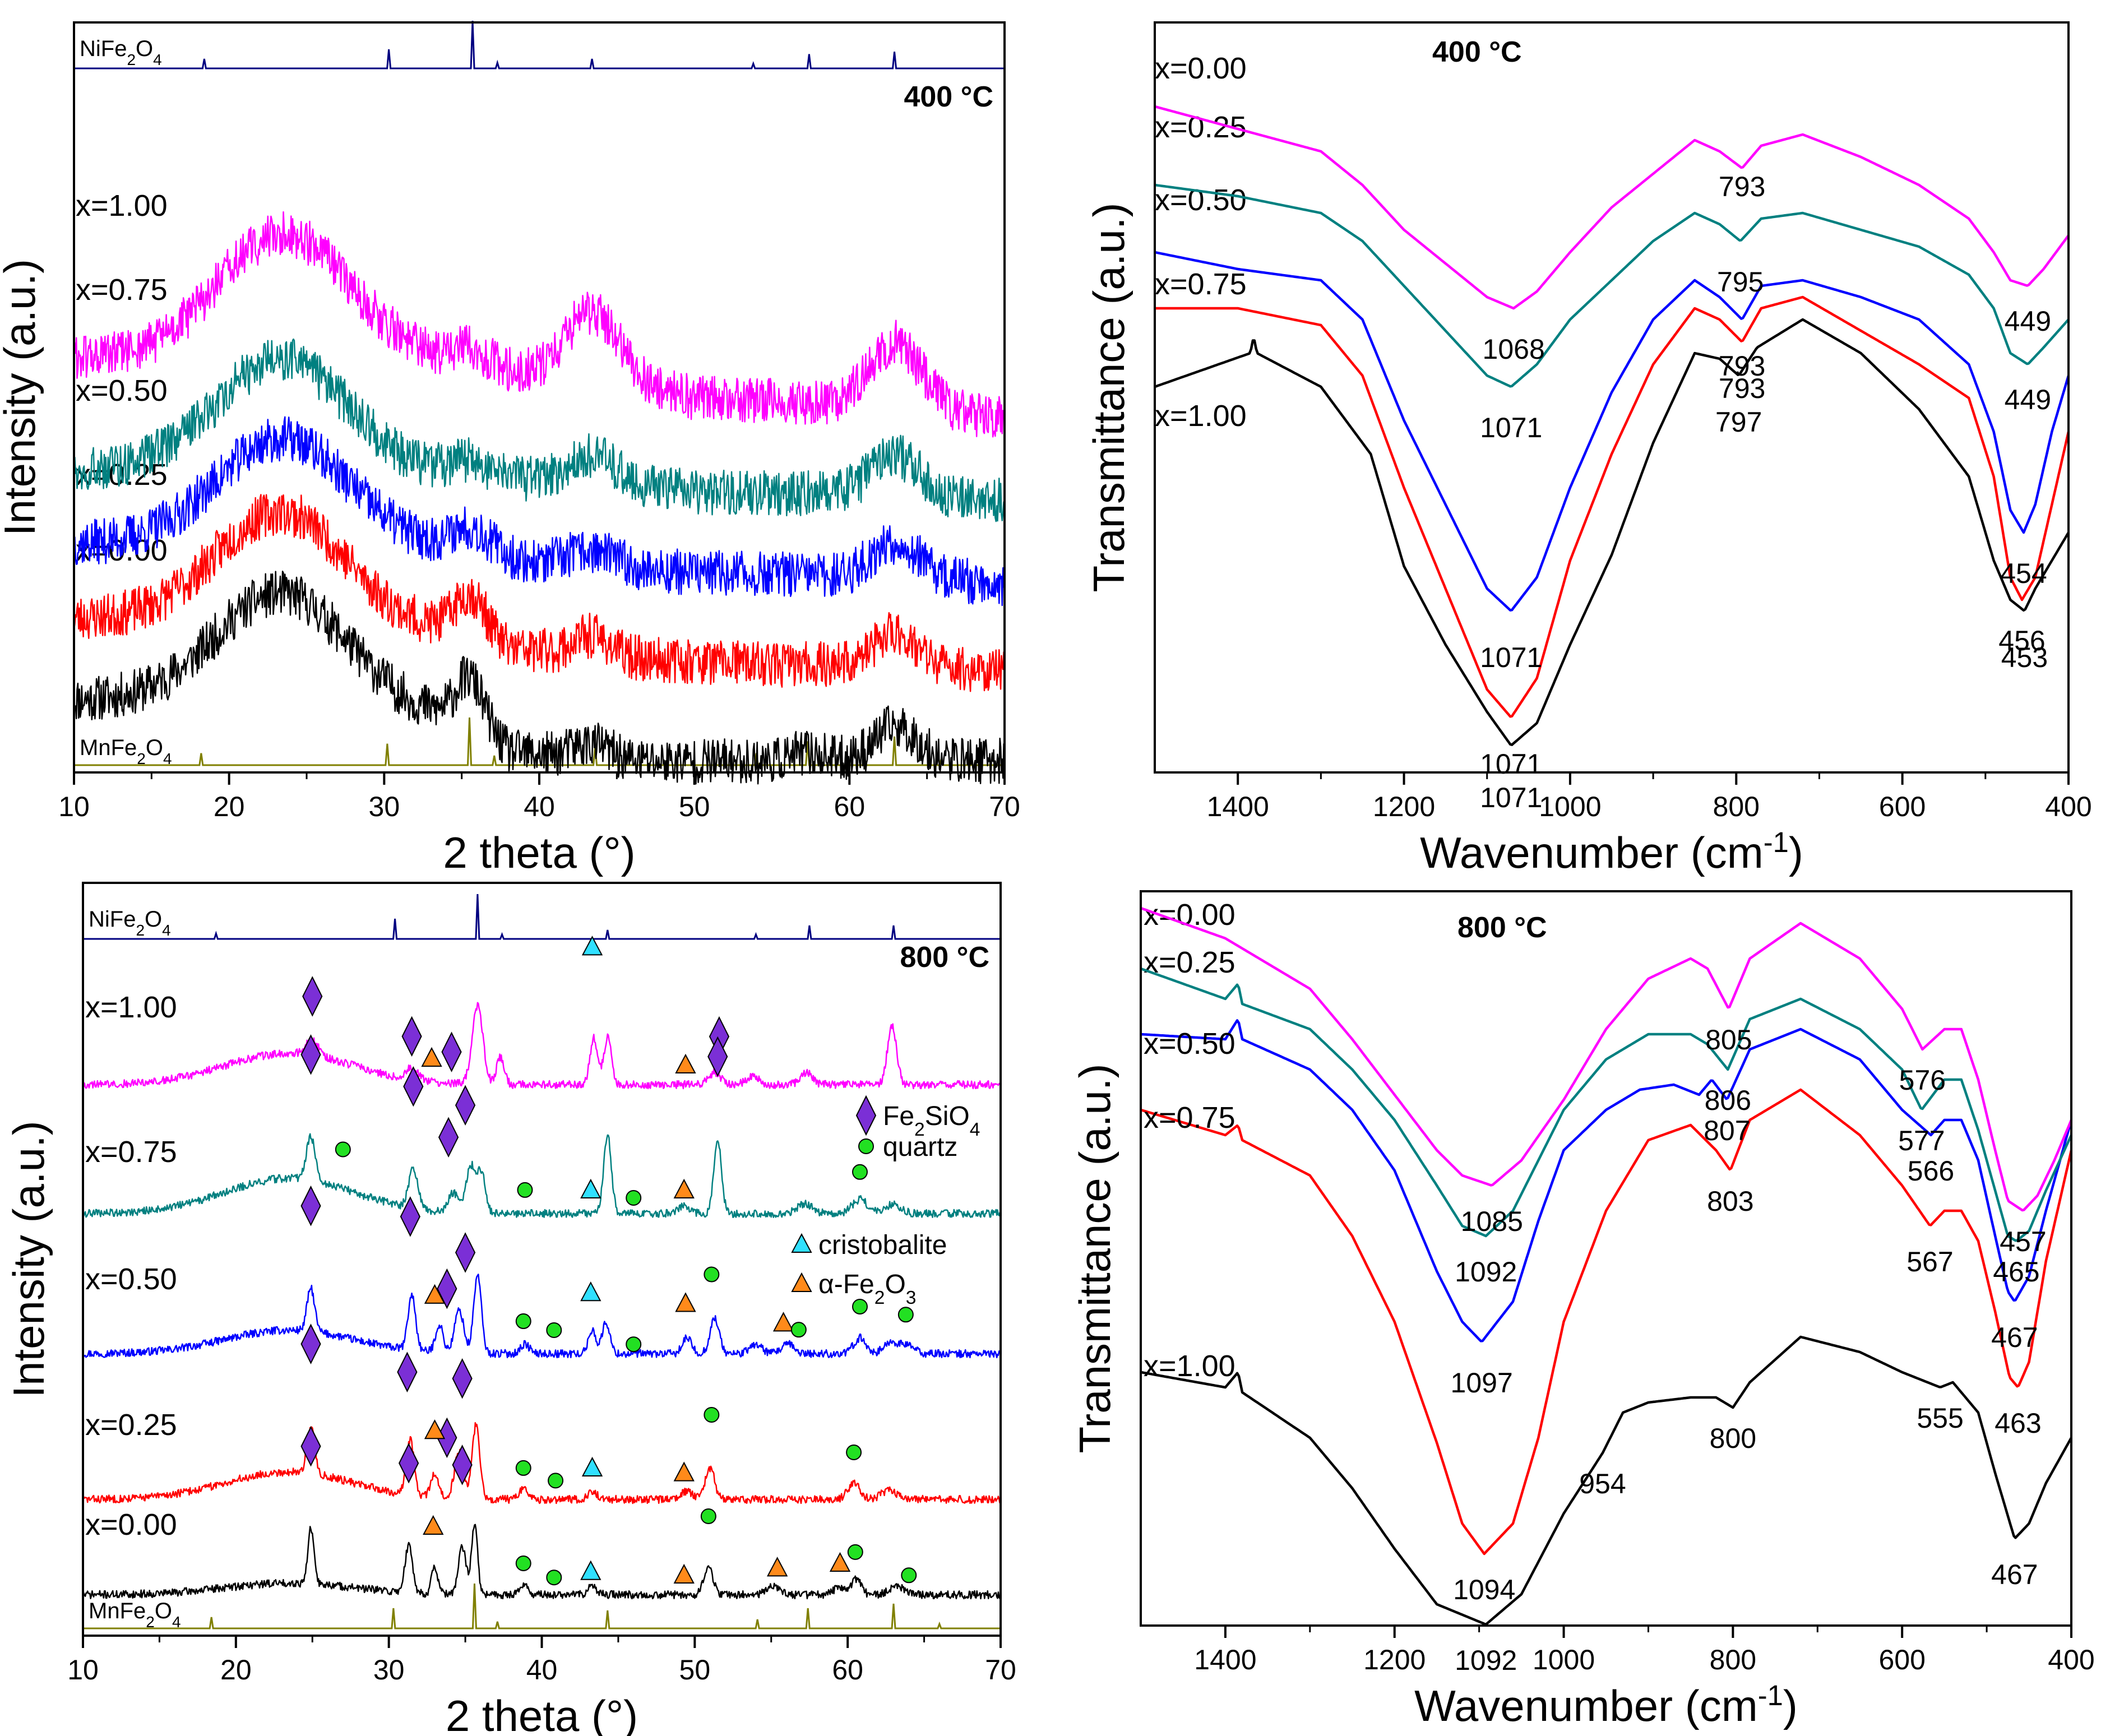 The width and height of the screenshot is (2124, 1736). Describe the element at coordinates (74, 806) in the screenshot. I see `x-tick-label: 10` at that location.